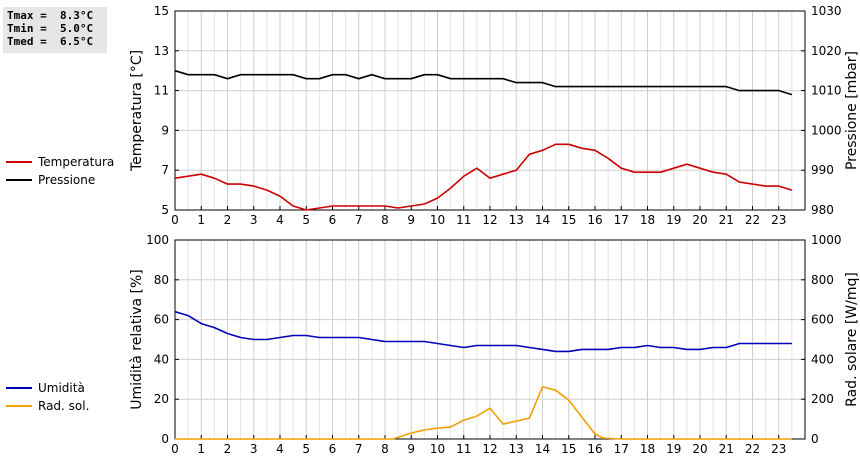 This screenshot has width=860, height=460. Describe the element at coordinates (19, 180) in the screenshot. I see `legend-swatch-pressione` at that location.